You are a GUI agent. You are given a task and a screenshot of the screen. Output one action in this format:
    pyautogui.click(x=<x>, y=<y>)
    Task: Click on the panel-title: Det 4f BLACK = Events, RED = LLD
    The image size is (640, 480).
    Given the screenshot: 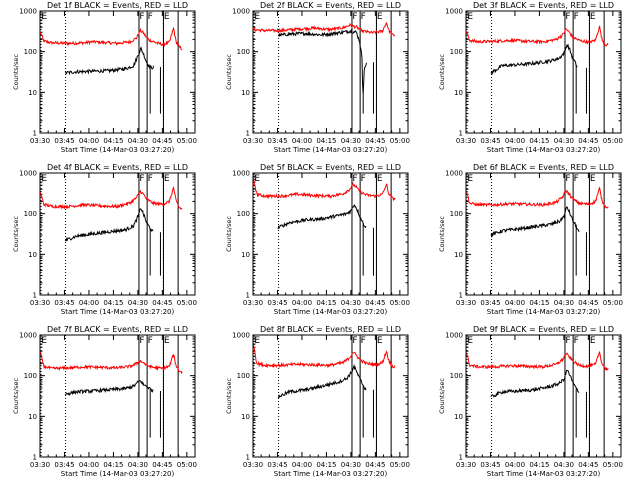 What is the action you would take?
    pyautogui.click(x=117, y=167)
    